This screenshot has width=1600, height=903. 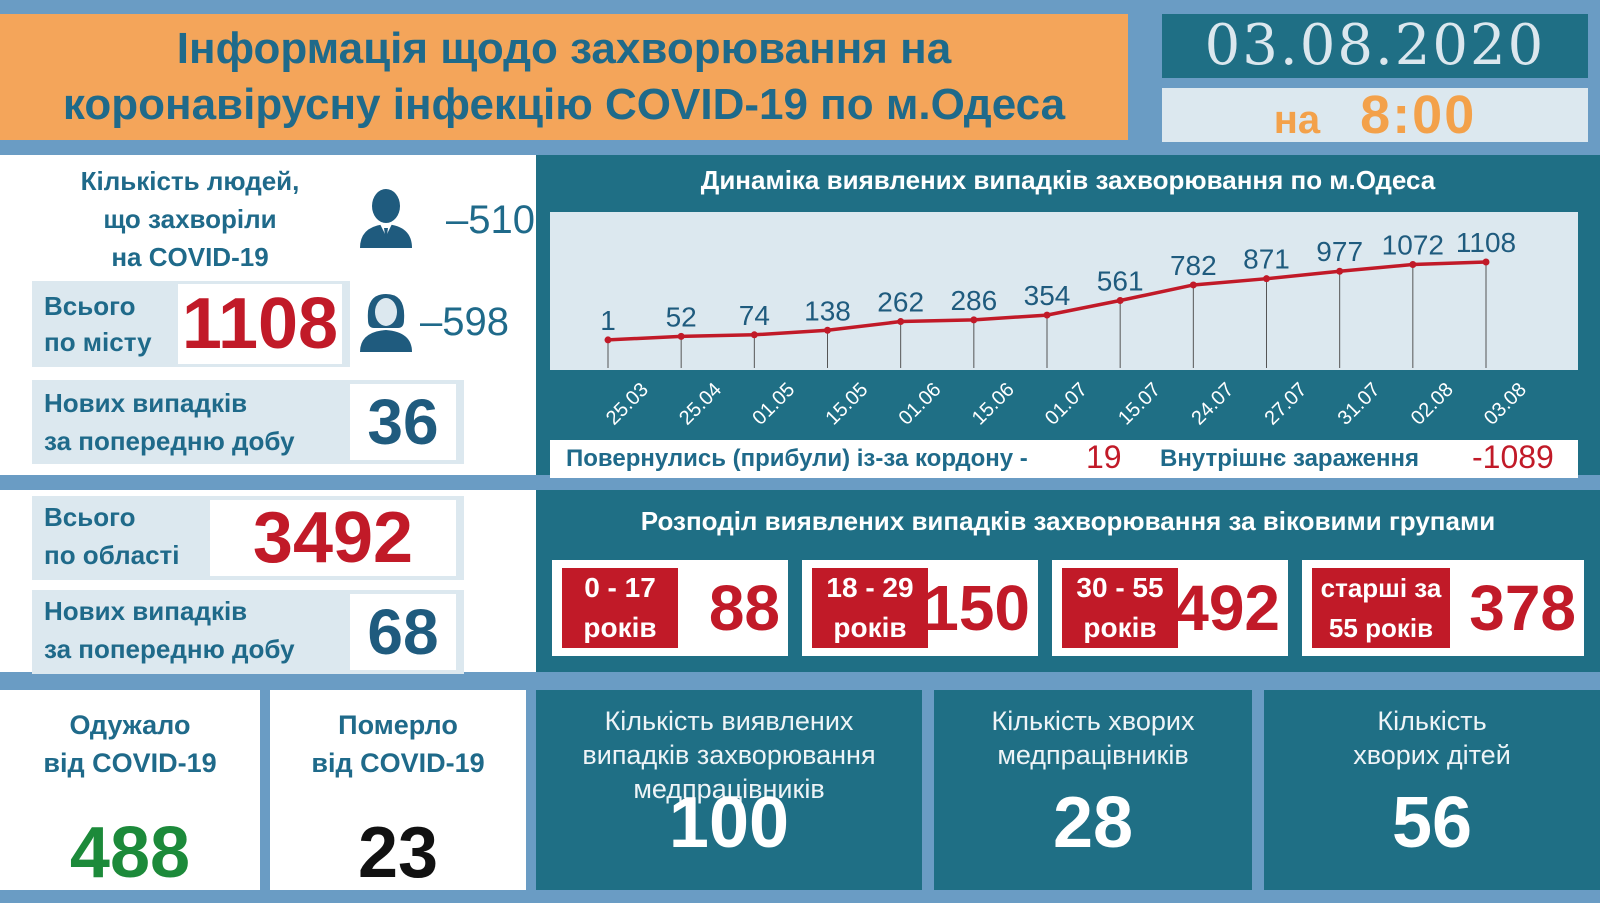 I want to click on medical-sick-panel: Кількість хворих медпрацівників 28, so click(x=1093, y=790).